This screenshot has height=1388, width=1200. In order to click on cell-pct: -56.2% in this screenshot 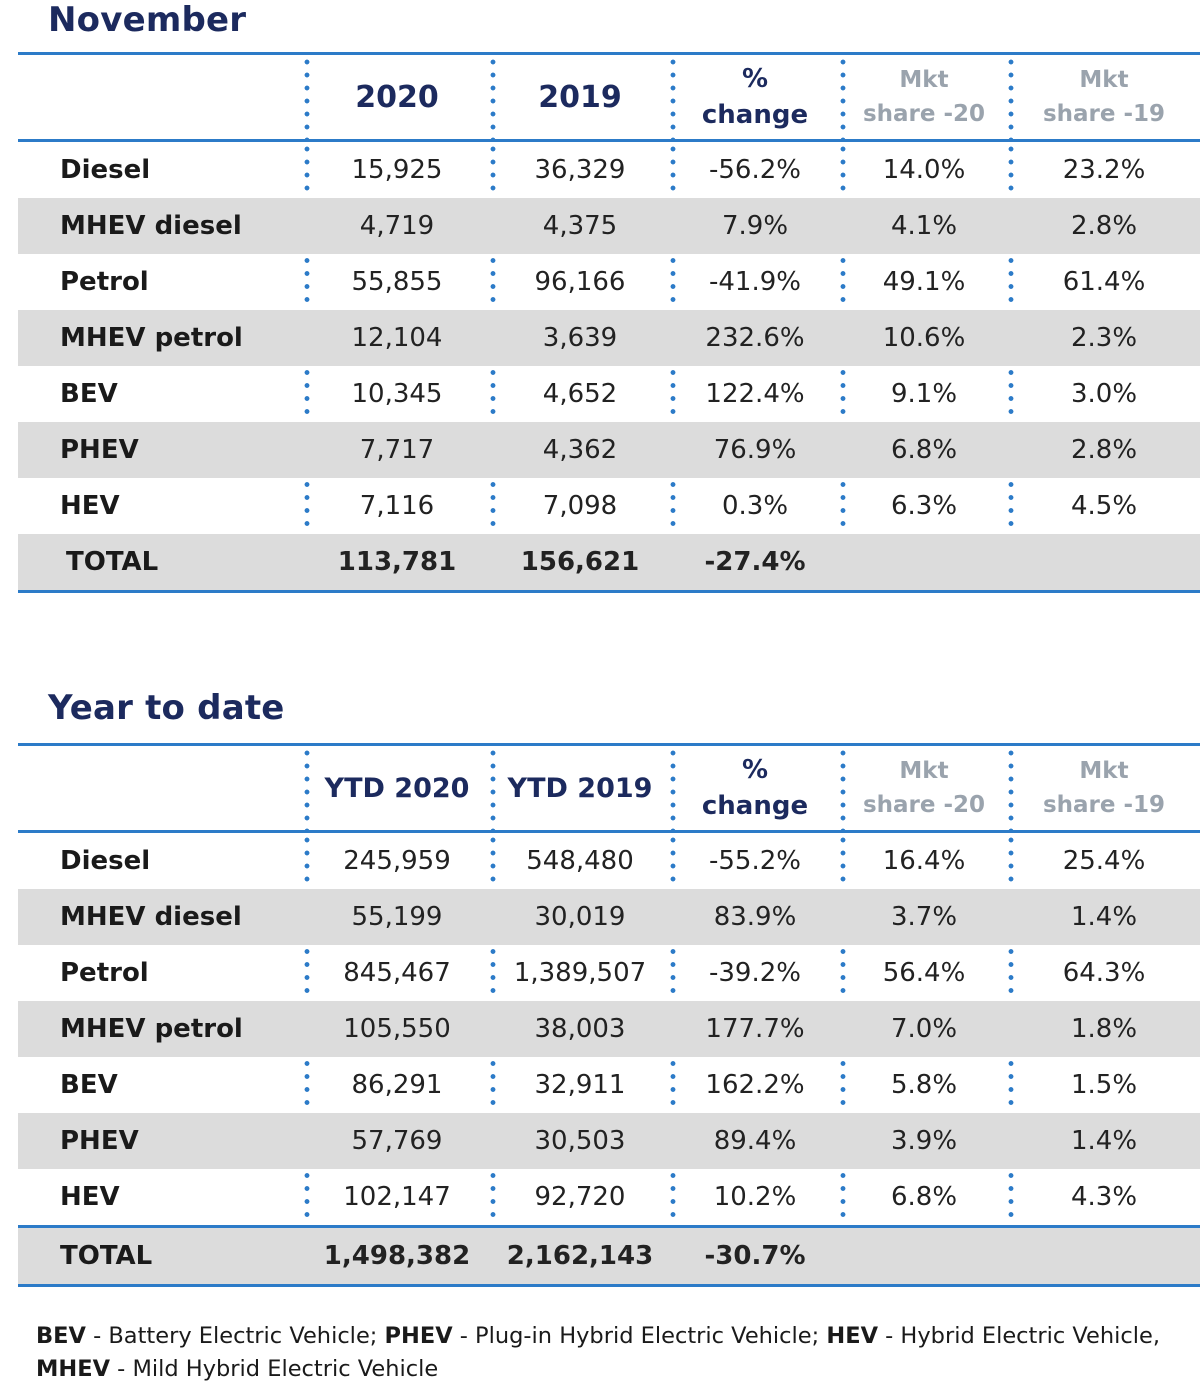, I will do `click(755, 169)`.